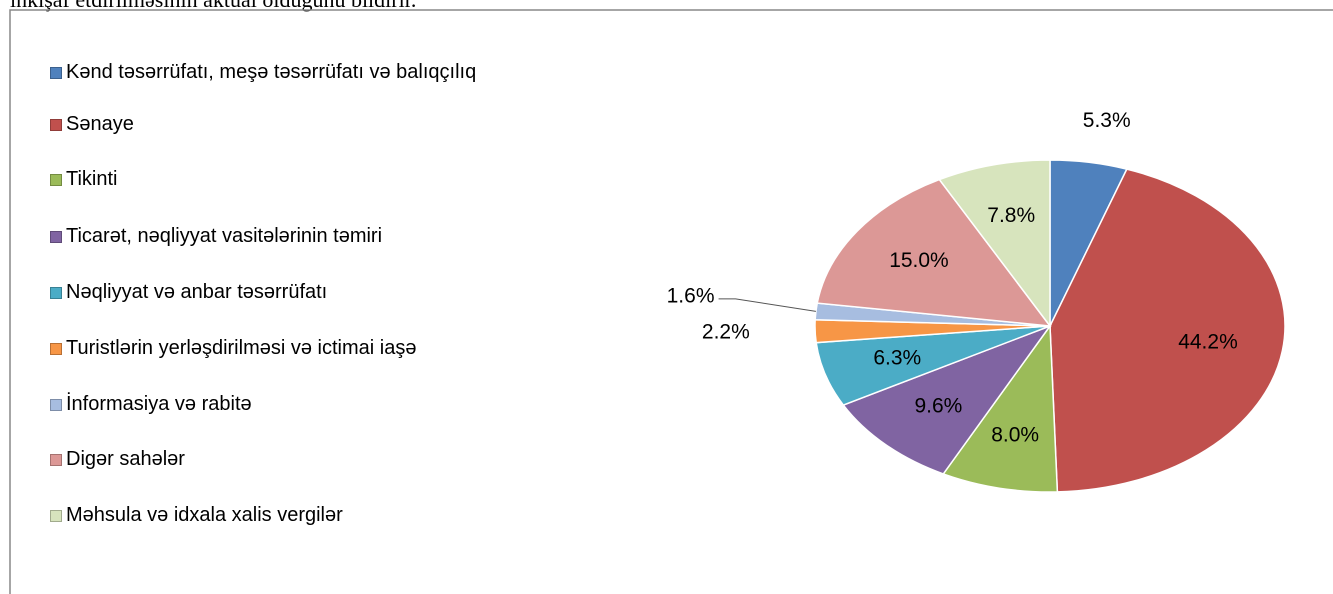  I want to click on legend-entry: Ticarət, nəqliyyat vasitələrinin təmiri, so click(335, 236).